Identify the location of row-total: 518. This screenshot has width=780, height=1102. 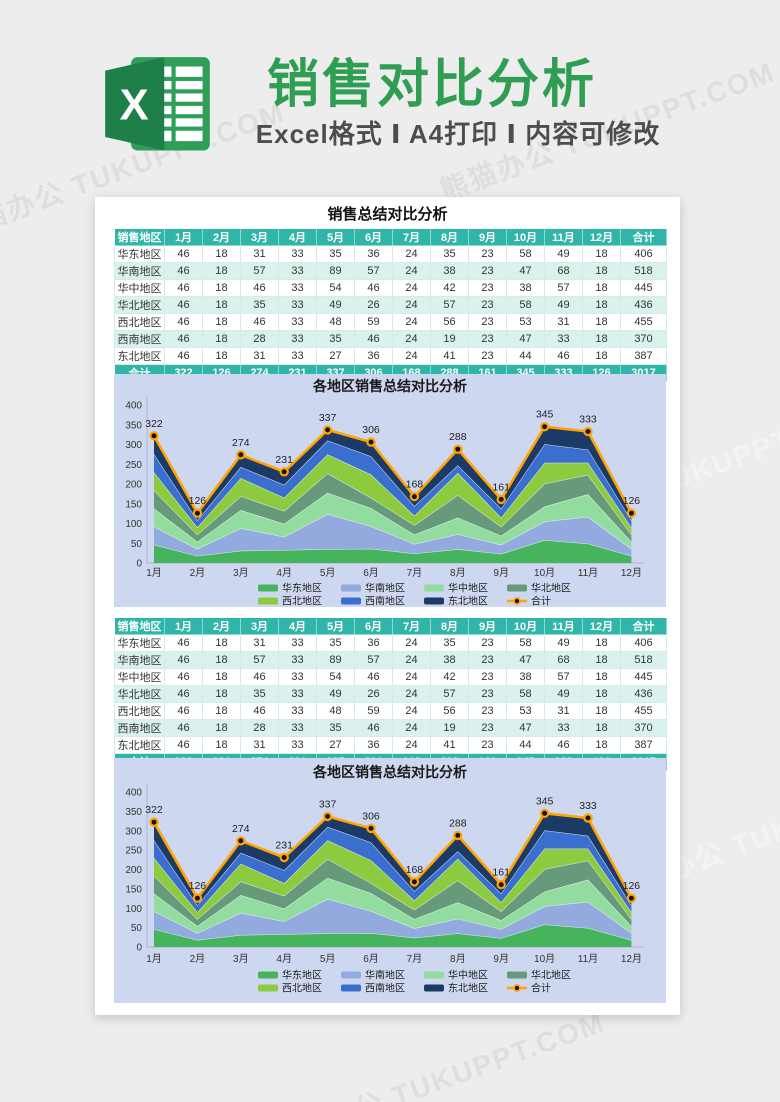
(643, 271).